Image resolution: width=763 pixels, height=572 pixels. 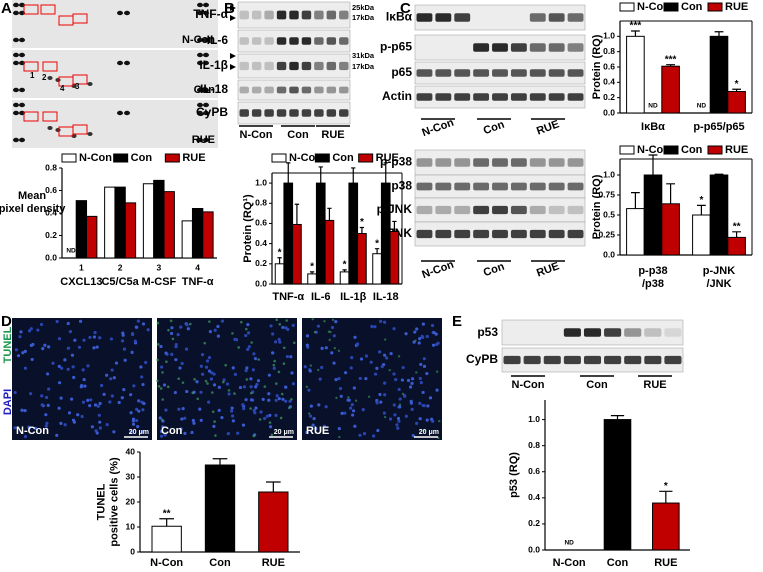 What do you see at coordinates (609, 51) in the screenshot?
I see `y-tick-label: 0.8` at bounding box center [609, 51].